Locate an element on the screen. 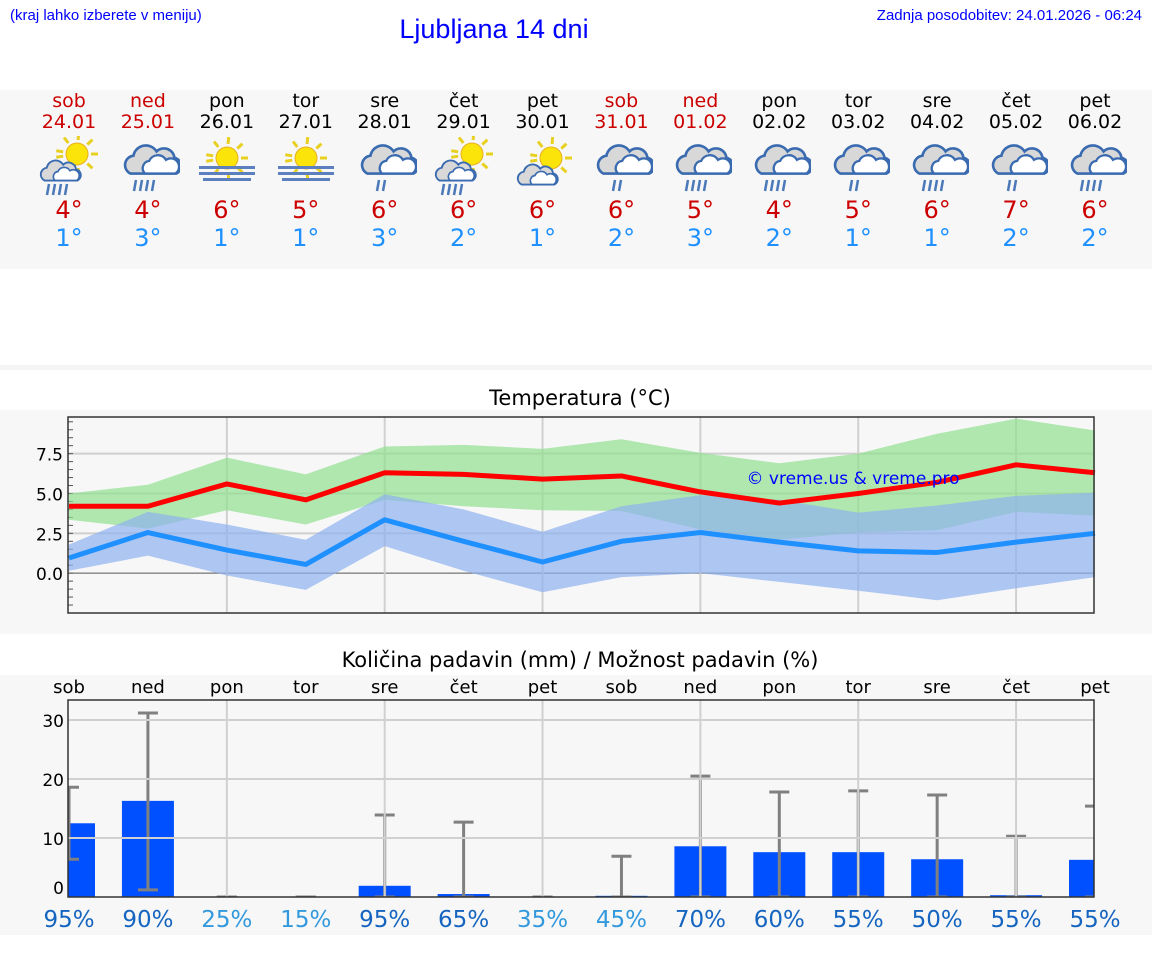 This screenshot has width=1152, height=975. day-column: čet 05.02 7° 2° is located at coordinates (1016, 171).